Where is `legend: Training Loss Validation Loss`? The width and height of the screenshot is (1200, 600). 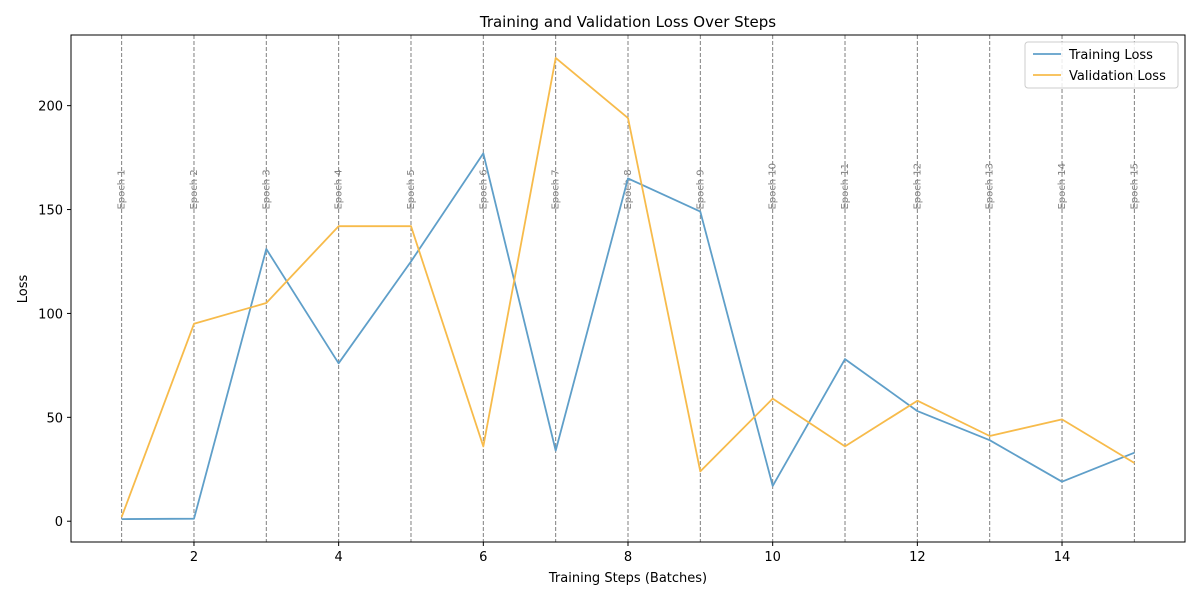
legend: Training Loss Validation Loss is located at coordinates (1101, 65).